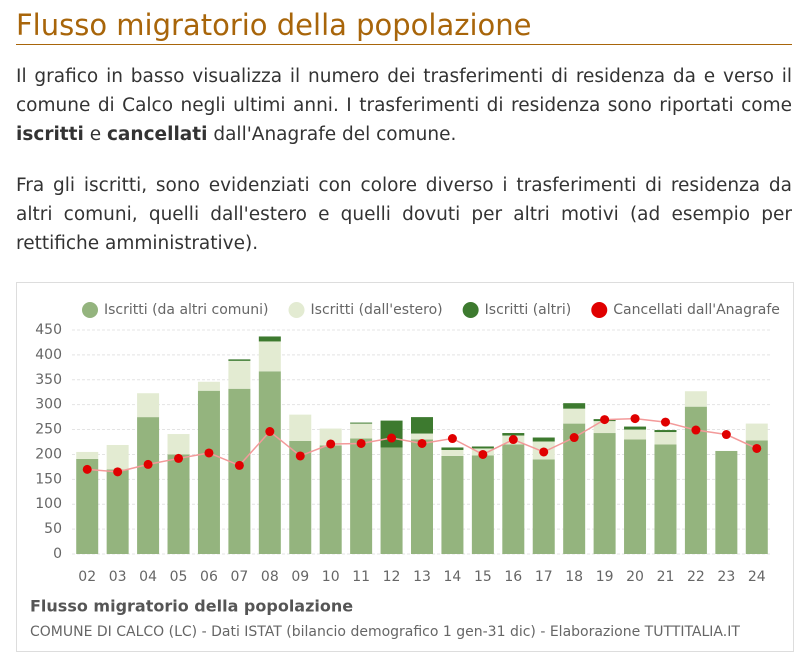 The image size is (806, 667). I want to click on x-tick-label: 19, so click(605, 577).